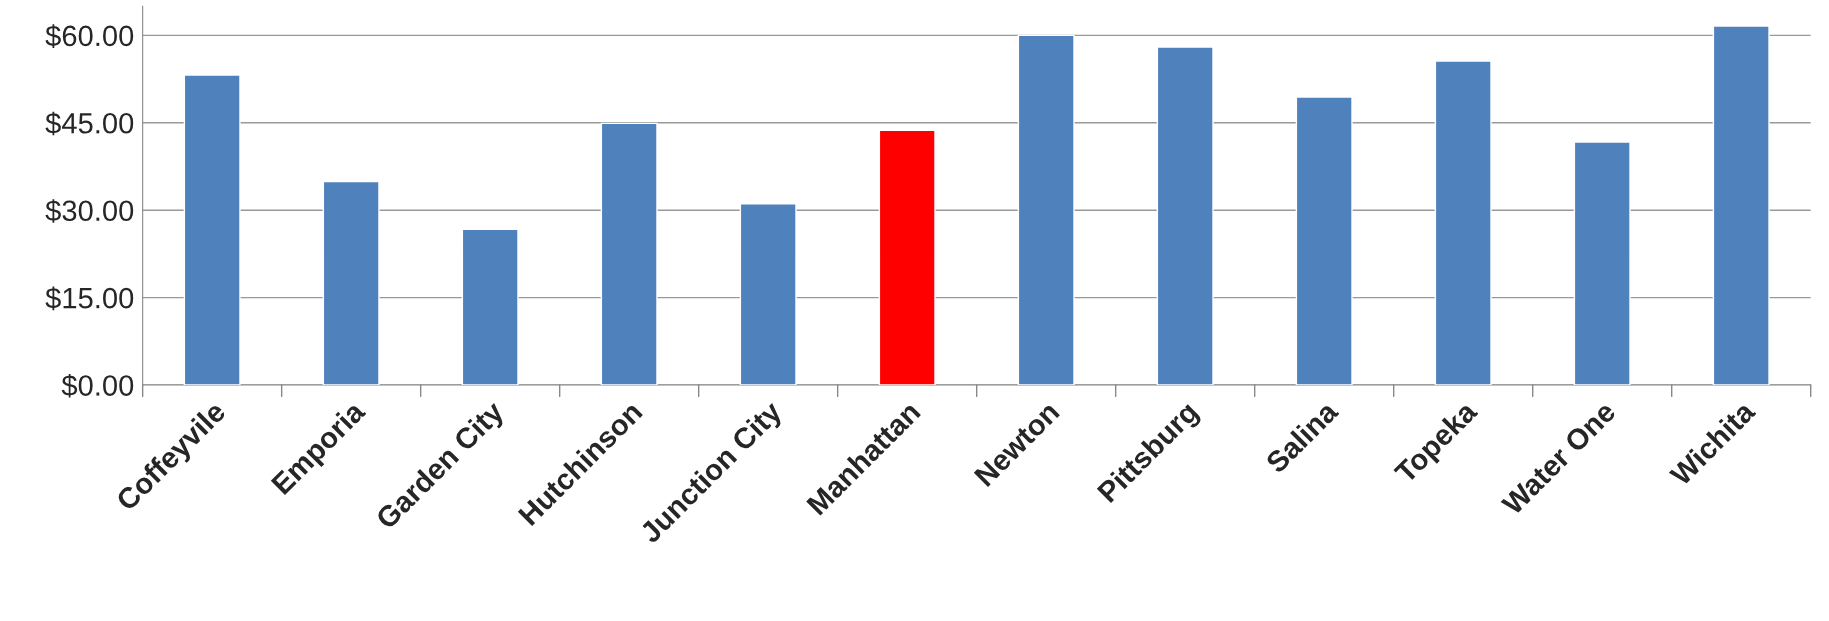 Image resolution: width=1829 pixels, height=621 pixels. I want to click on y-tick-label: $15.00, so click(89, 298).